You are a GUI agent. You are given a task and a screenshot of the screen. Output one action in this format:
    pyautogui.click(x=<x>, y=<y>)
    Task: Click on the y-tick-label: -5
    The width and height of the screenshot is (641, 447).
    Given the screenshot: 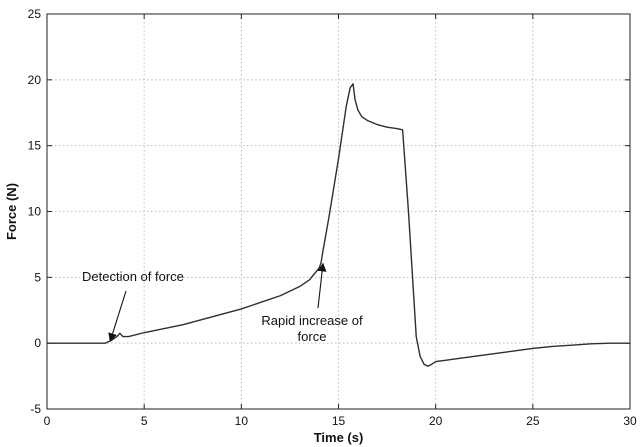 What is the action you would take?
    pyautogui.click(x=35, y=409)
    